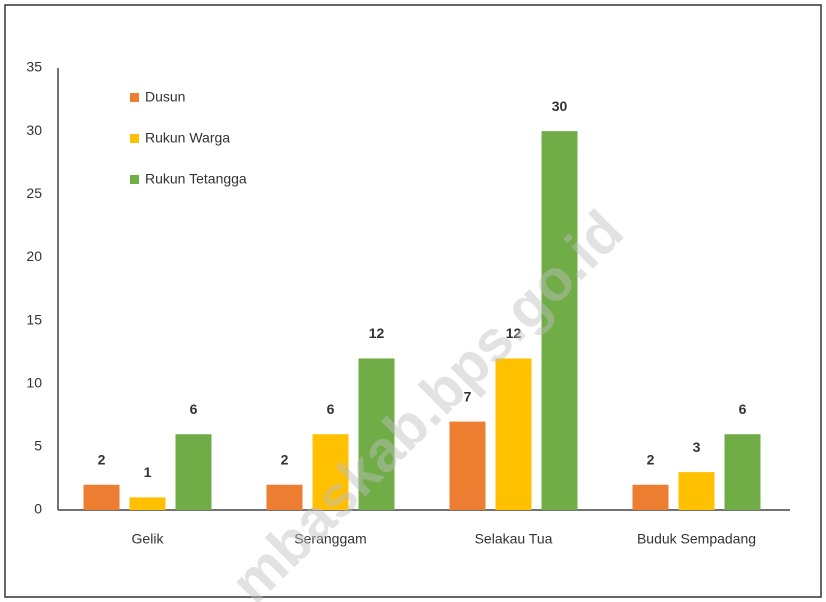 The width and height of the screenshot is (826, 602). What do you see at coordinates (34, 319) in the screenshot?
I see `y-tick-label: 15` at bounding box center [34, 319].